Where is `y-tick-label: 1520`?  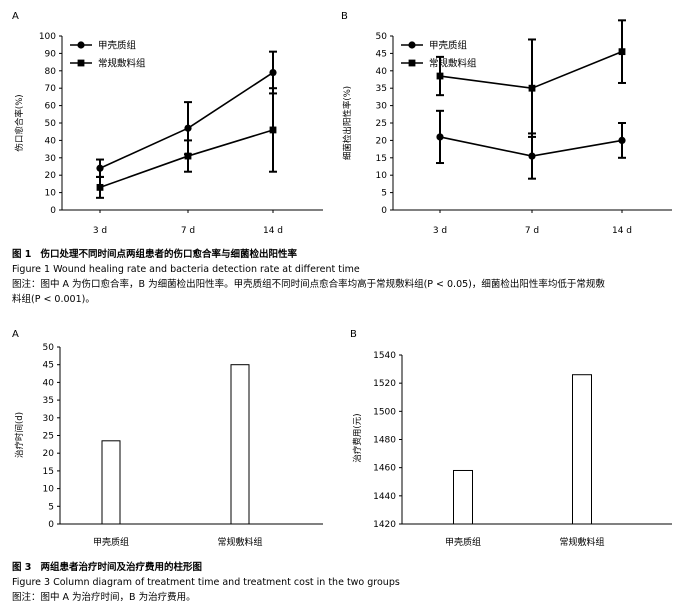 y-tick-label: 1520 is located at coordinates (384, 384).